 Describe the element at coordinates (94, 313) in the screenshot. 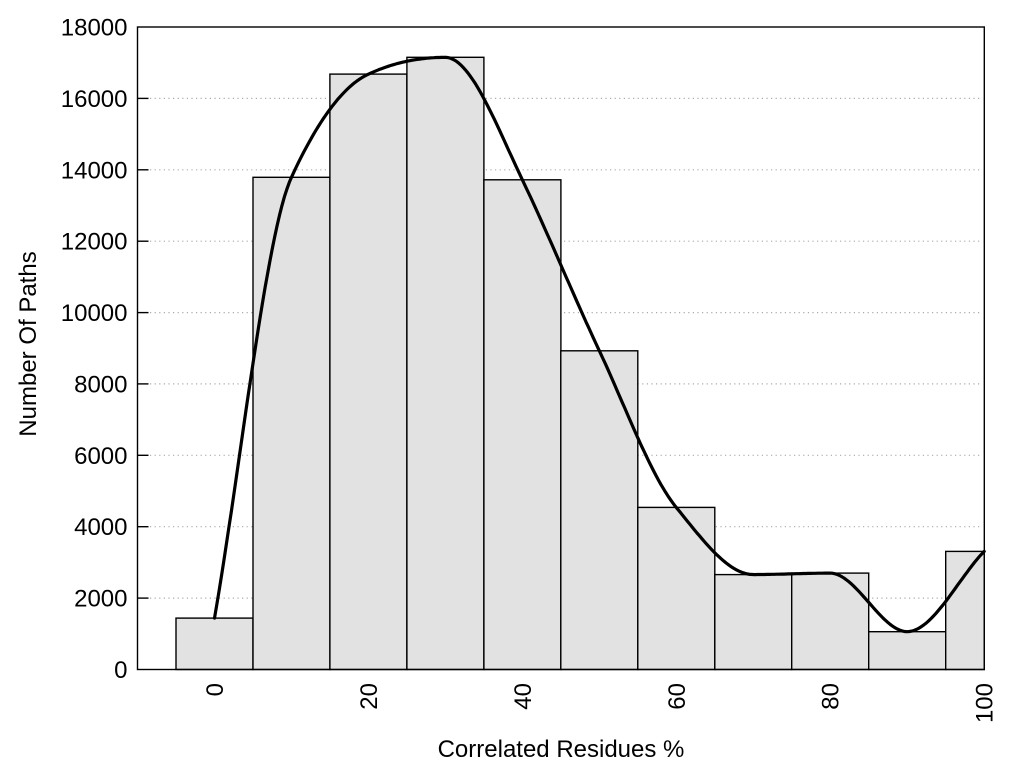

I see `svg-text: 10000` at that location.